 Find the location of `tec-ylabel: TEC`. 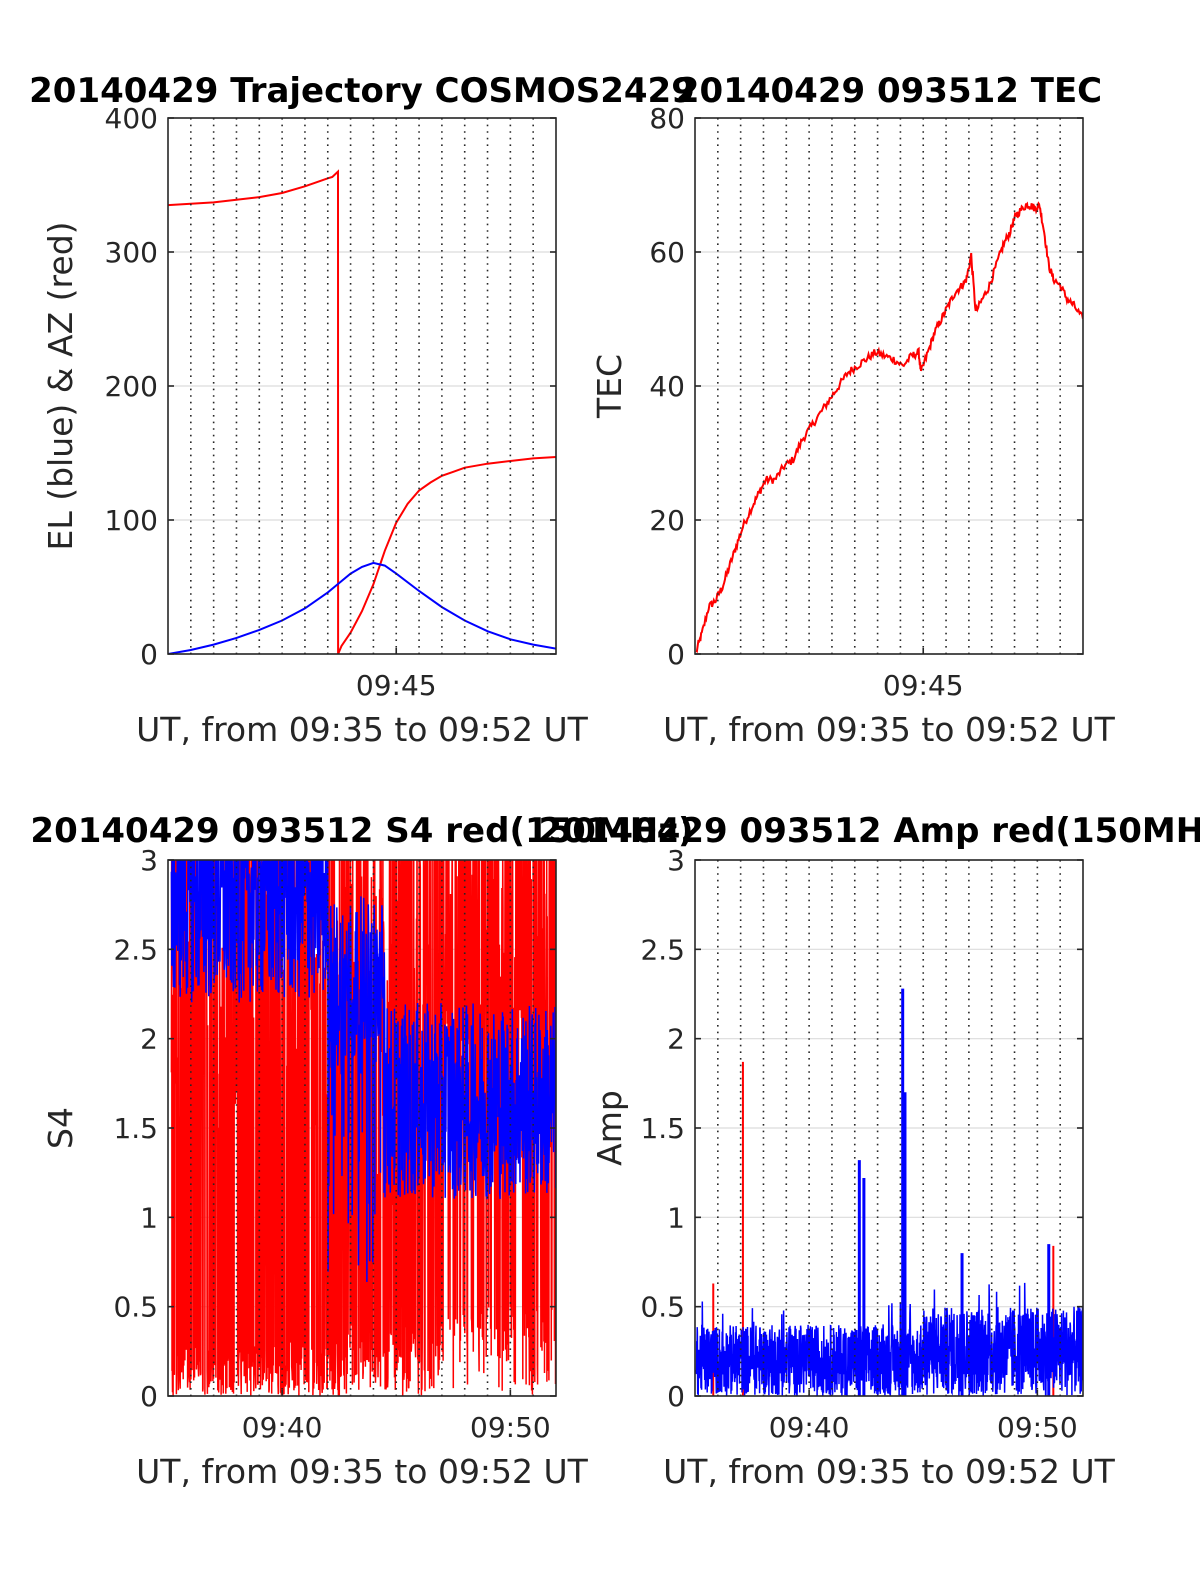

tec-ylabel: TEC is located at coordinates (609, 386).